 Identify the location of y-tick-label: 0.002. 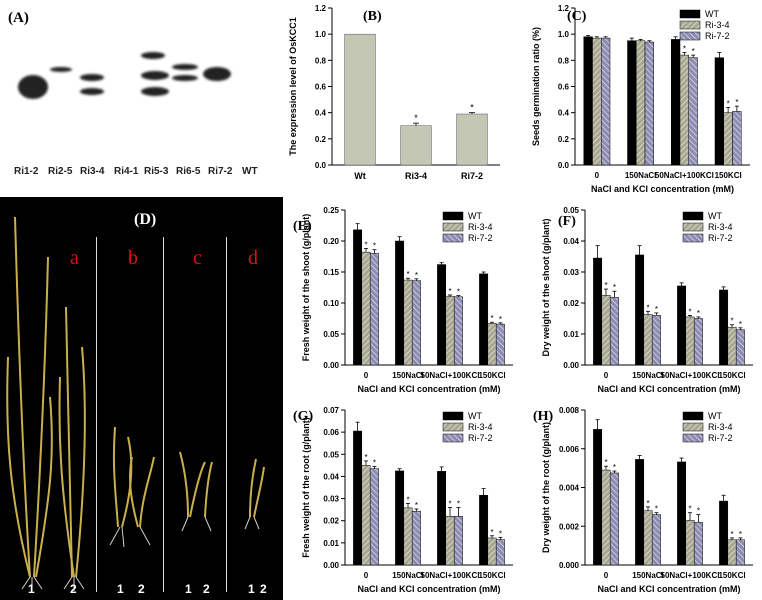
(569, 526).